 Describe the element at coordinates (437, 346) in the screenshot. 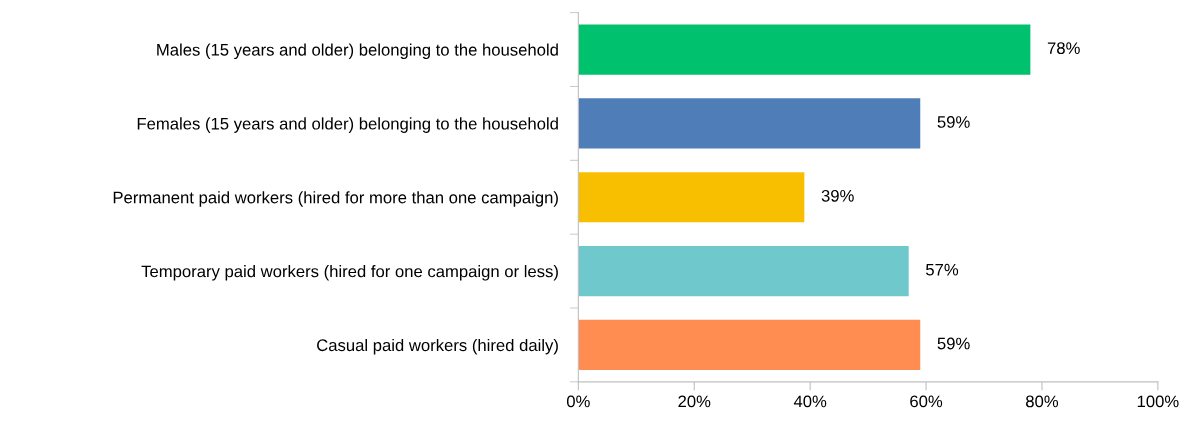

I see `y-tick-label: Casual paid workers (hired daily)` at that location.